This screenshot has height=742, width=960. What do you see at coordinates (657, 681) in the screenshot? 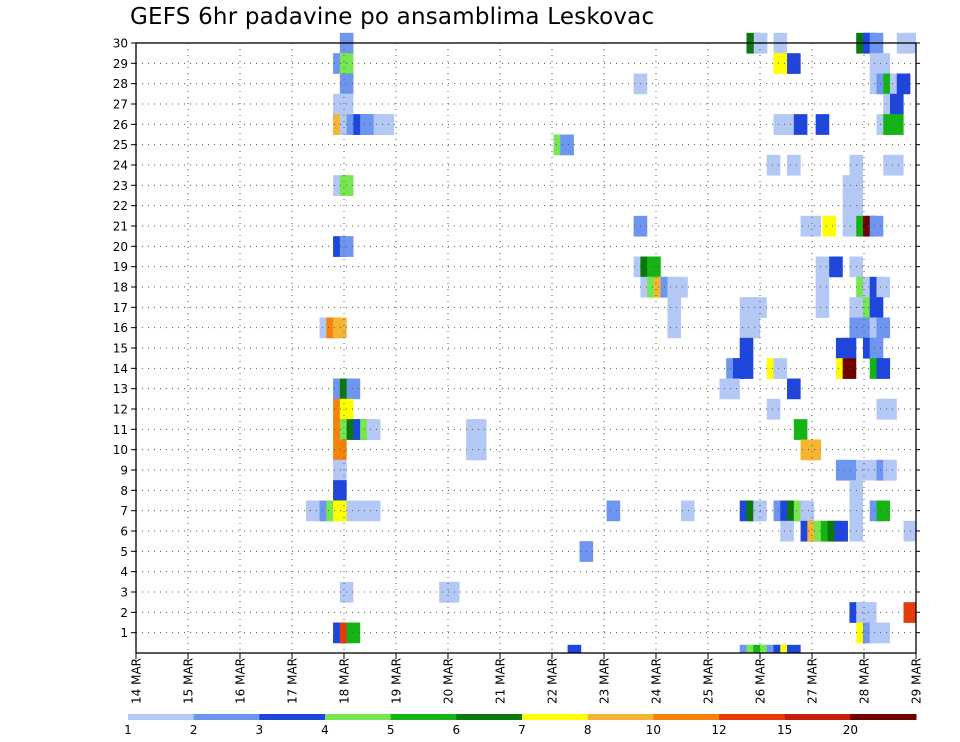
I see `x-tick-label: 24 MAR` at bounding box center [657, 681].